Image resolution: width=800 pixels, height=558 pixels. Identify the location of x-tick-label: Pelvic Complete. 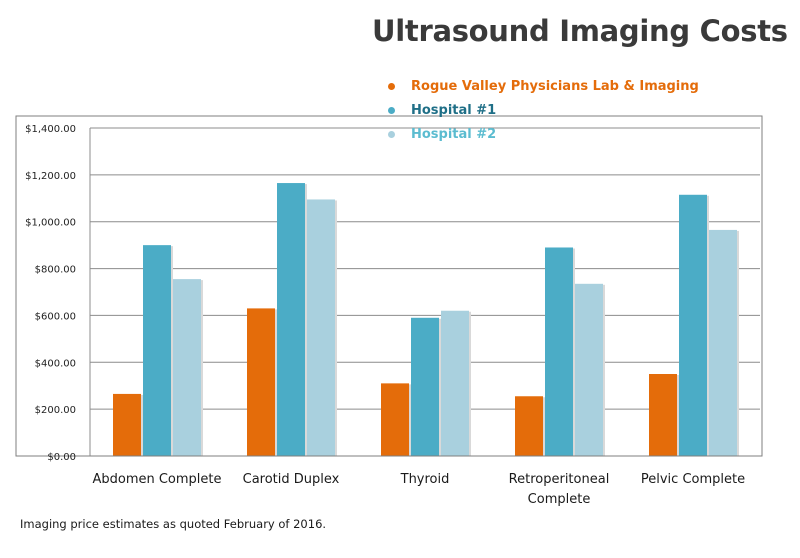
(693, 479).